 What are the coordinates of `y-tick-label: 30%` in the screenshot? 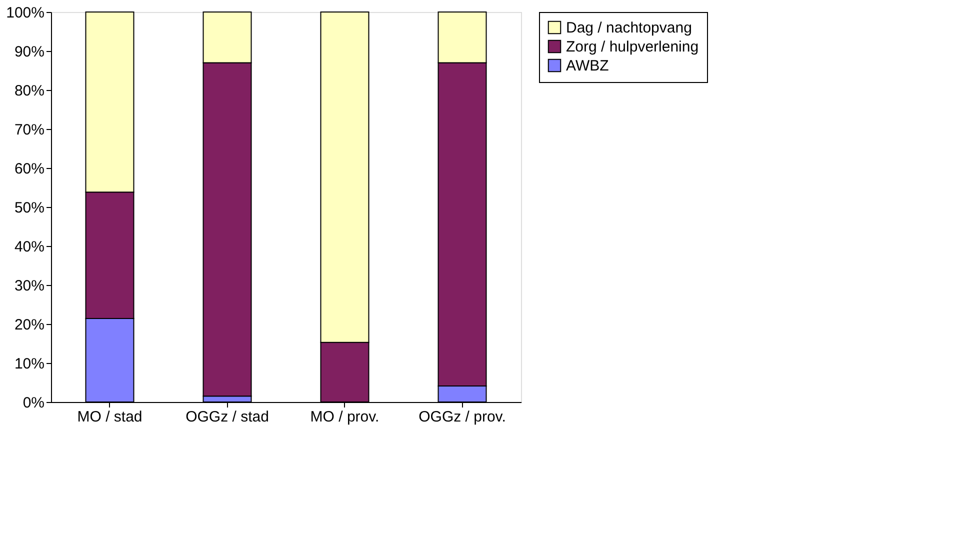 It's located at (29, 286).